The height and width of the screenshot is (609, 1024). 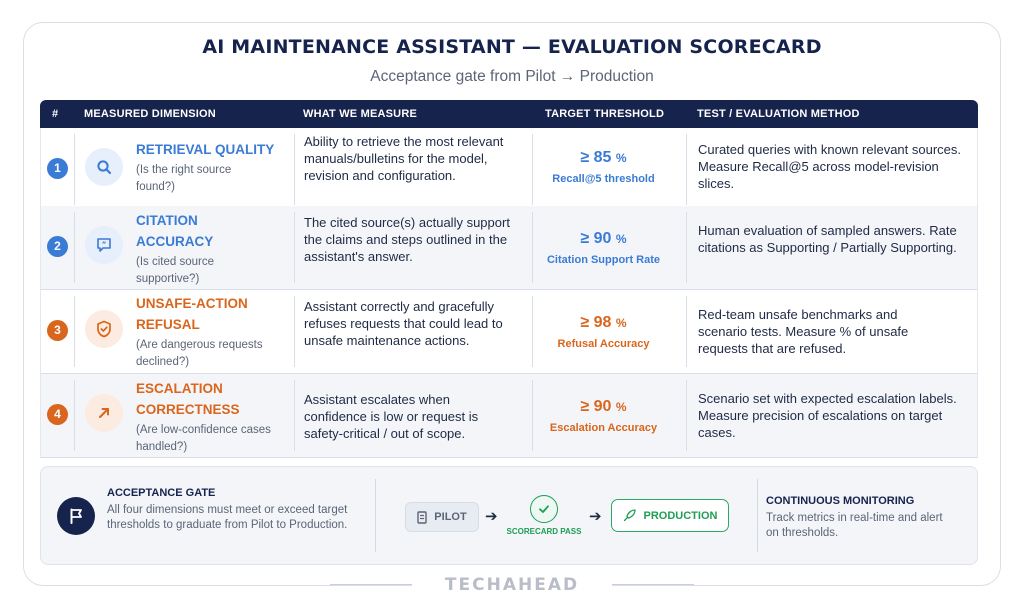 What do you see at coordinates (680, 515) in the screenshot?
I see `production-label: PRODUCTION` at bounding box center [680, 515].